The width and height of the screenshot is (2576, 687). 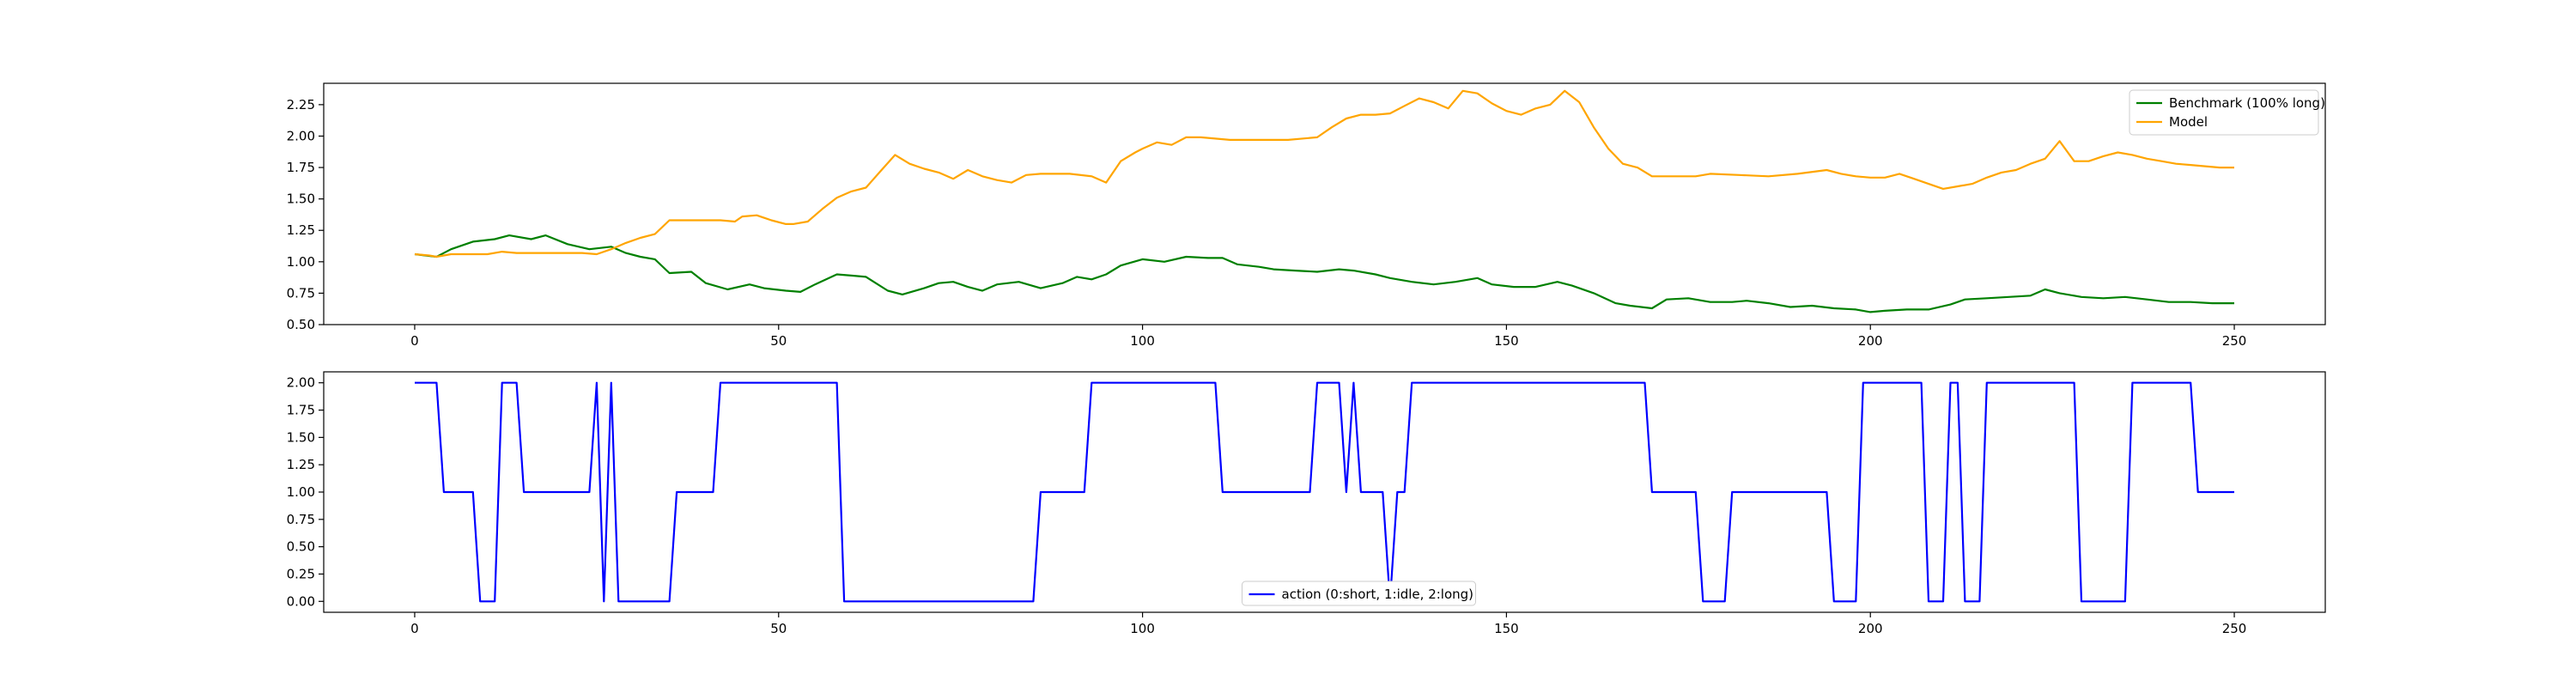 I want to click on y-tick-label: 0.25, so click(x=301, y=573).